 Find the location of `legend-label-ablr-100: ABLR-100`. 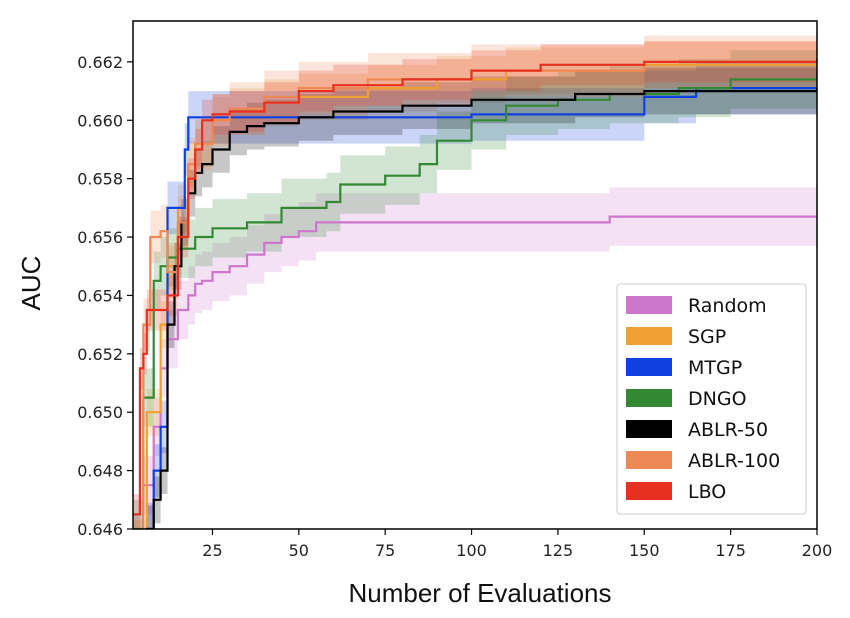

legend-label-ablr-100: ABLR-100 is located at coordinates (734, 461).